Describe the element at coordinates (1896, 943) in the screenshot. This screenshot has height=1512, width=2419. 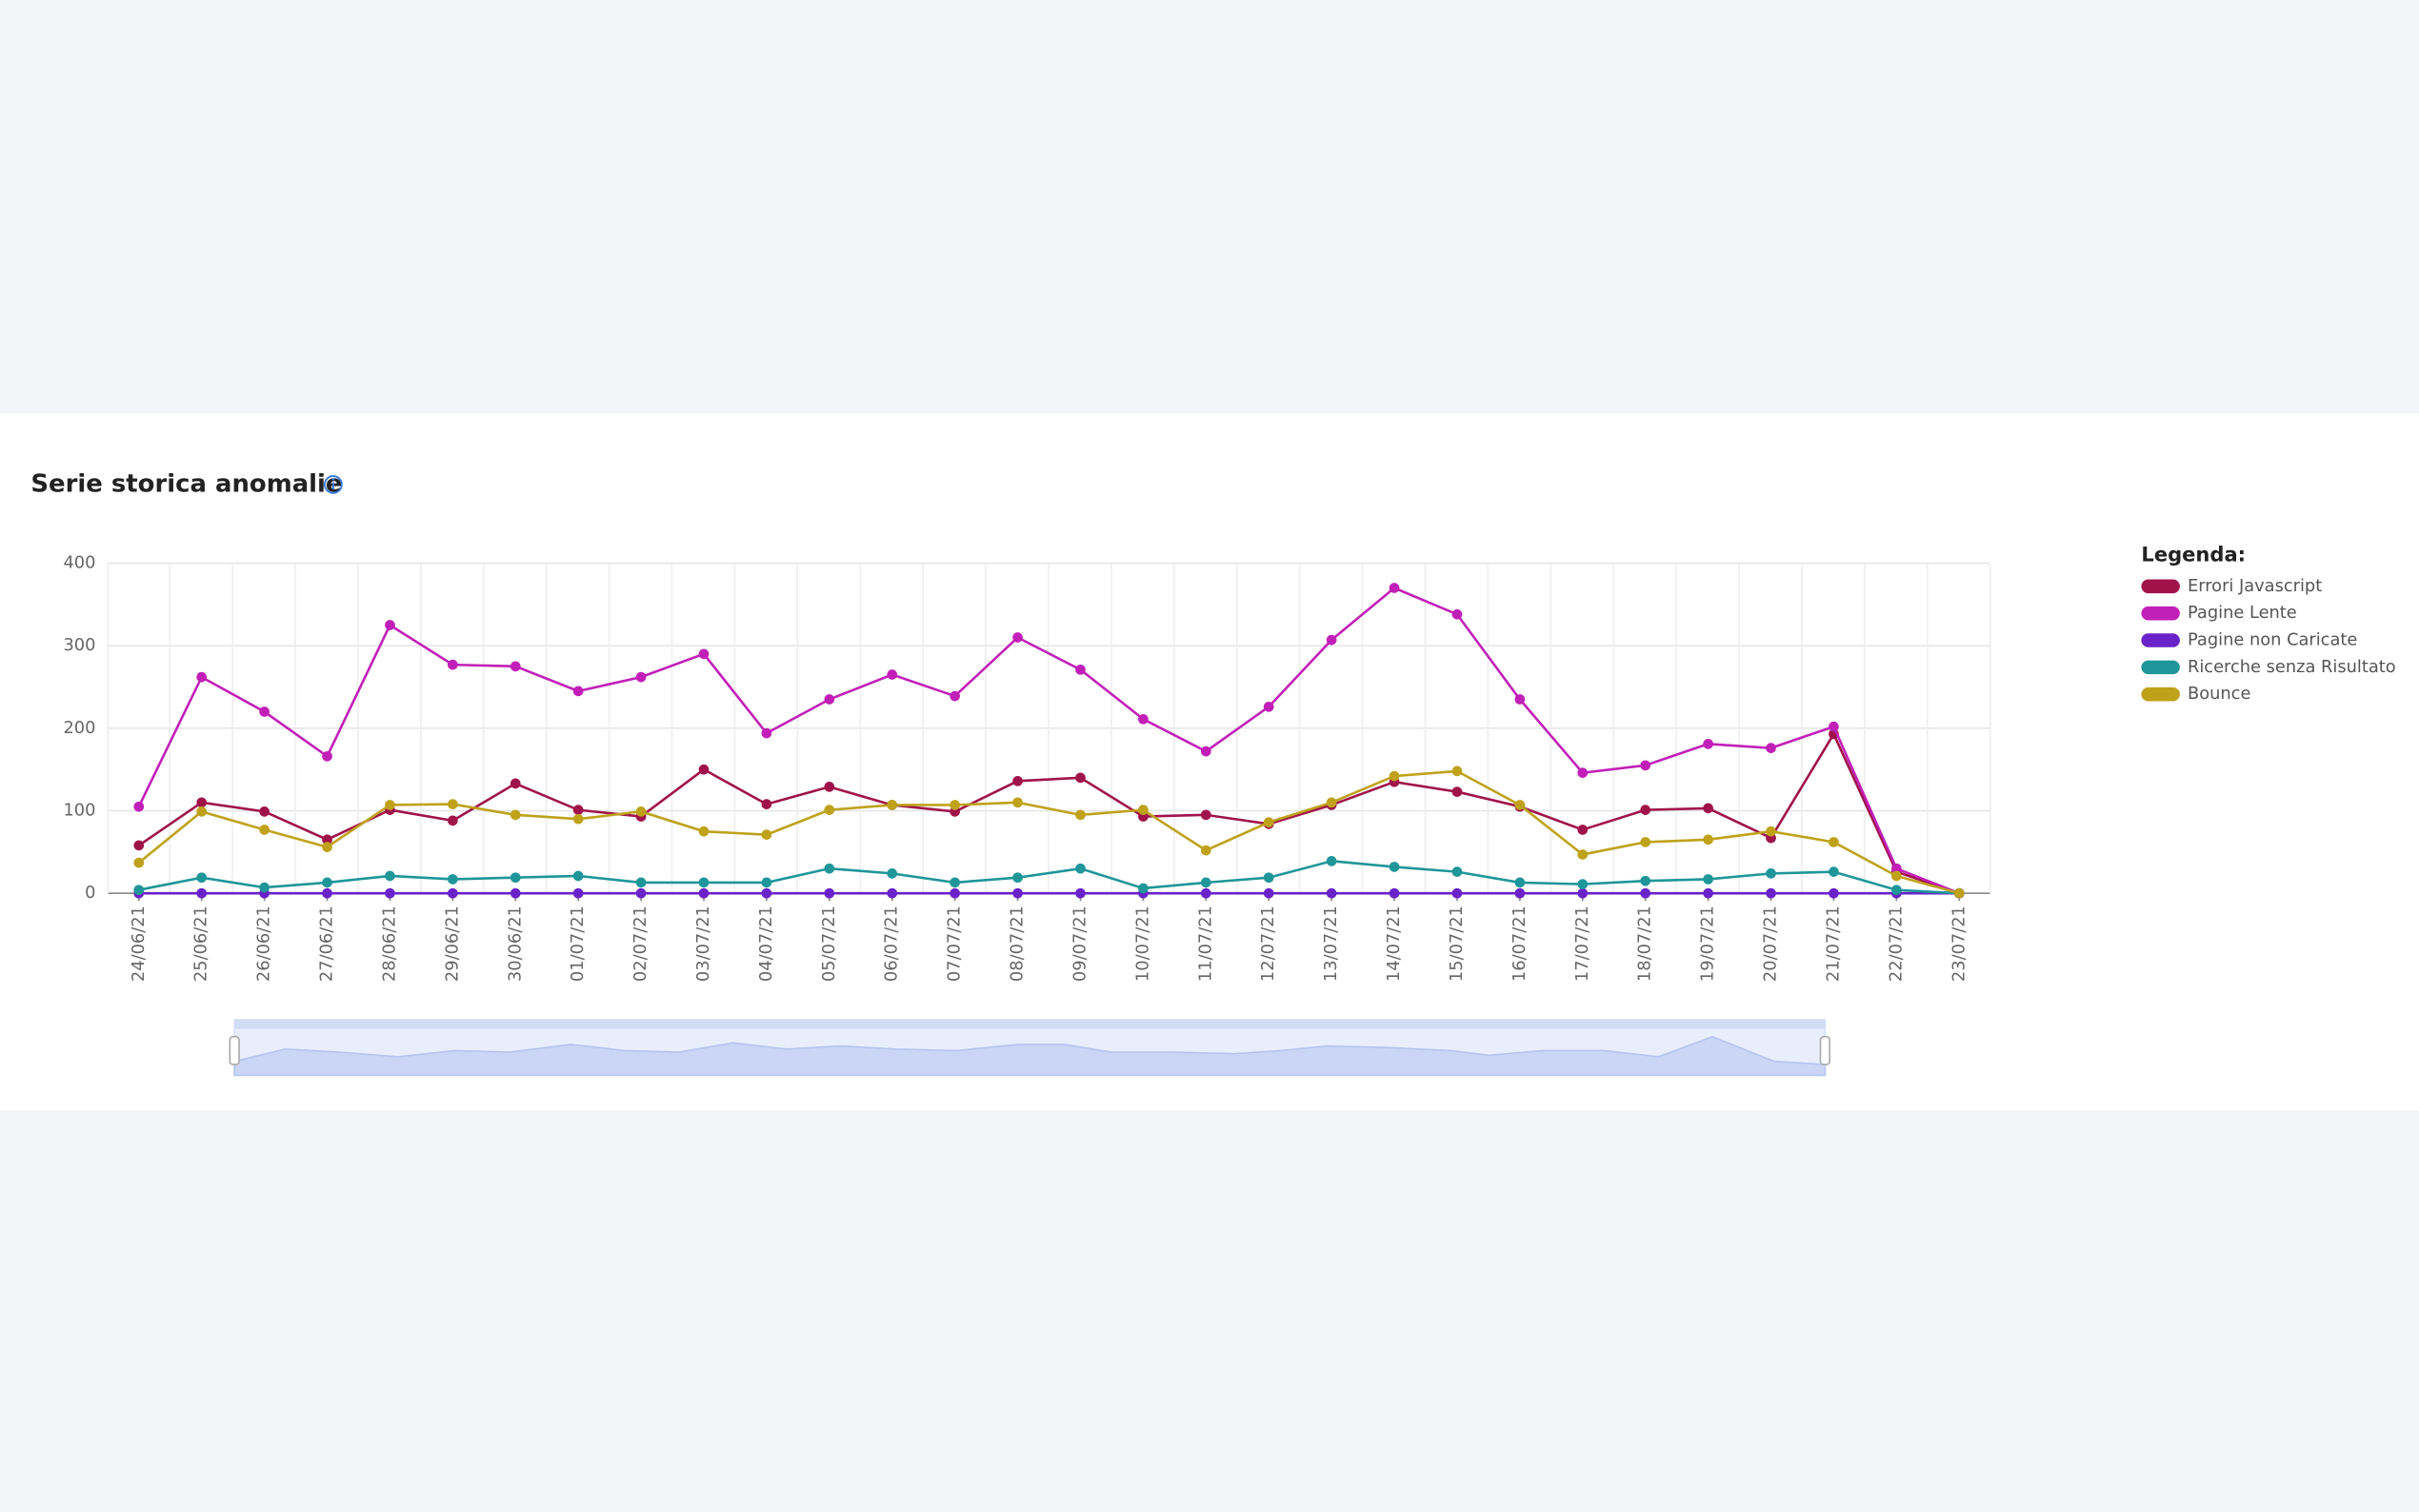
I see `x-tick-label: 22/07/21` at that location.